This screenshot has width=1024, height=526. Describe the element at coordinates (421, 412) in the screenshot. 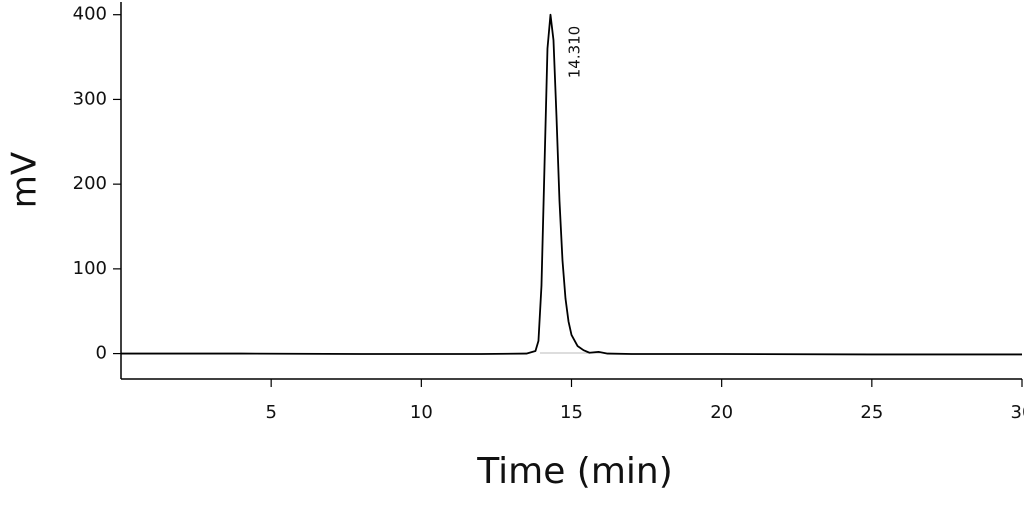

I see `x-tick-label: 10` at that location.